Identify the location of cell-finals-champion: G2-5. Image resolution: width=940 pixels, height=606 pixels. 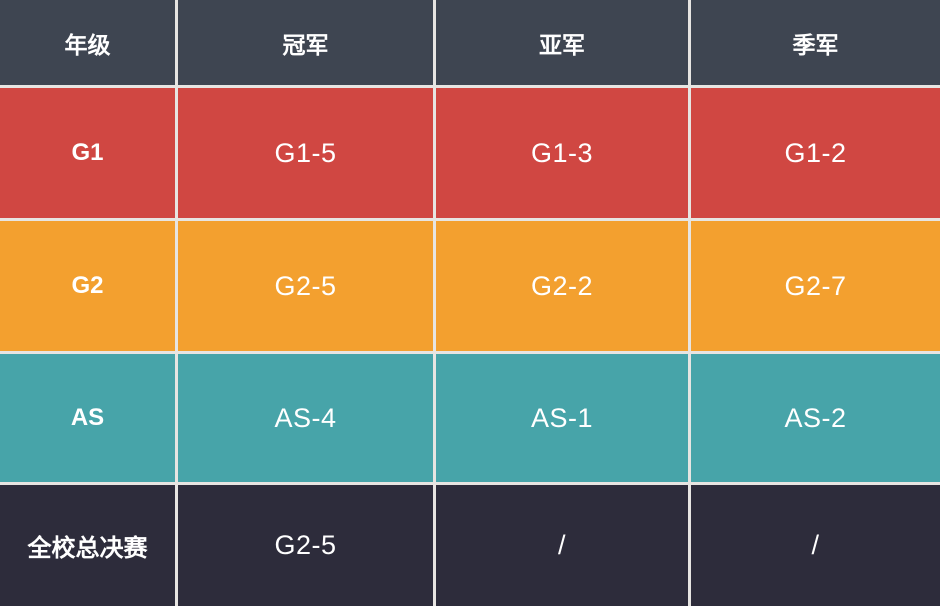
(305, 545).